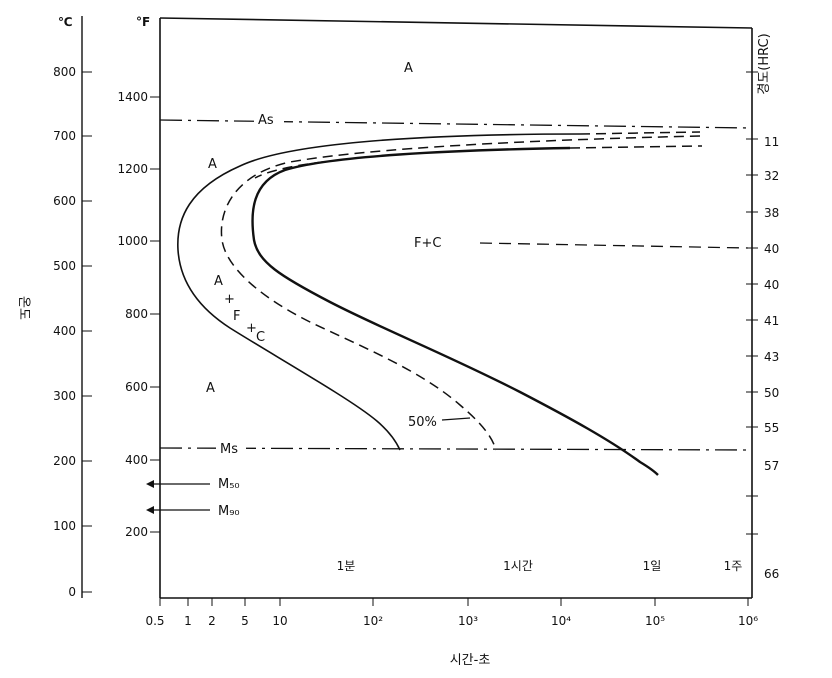 The image size is (832, 678). Describe the element at coordinates (212, 621) in the screenshot. I see `time-tick-label: 2` at that location.